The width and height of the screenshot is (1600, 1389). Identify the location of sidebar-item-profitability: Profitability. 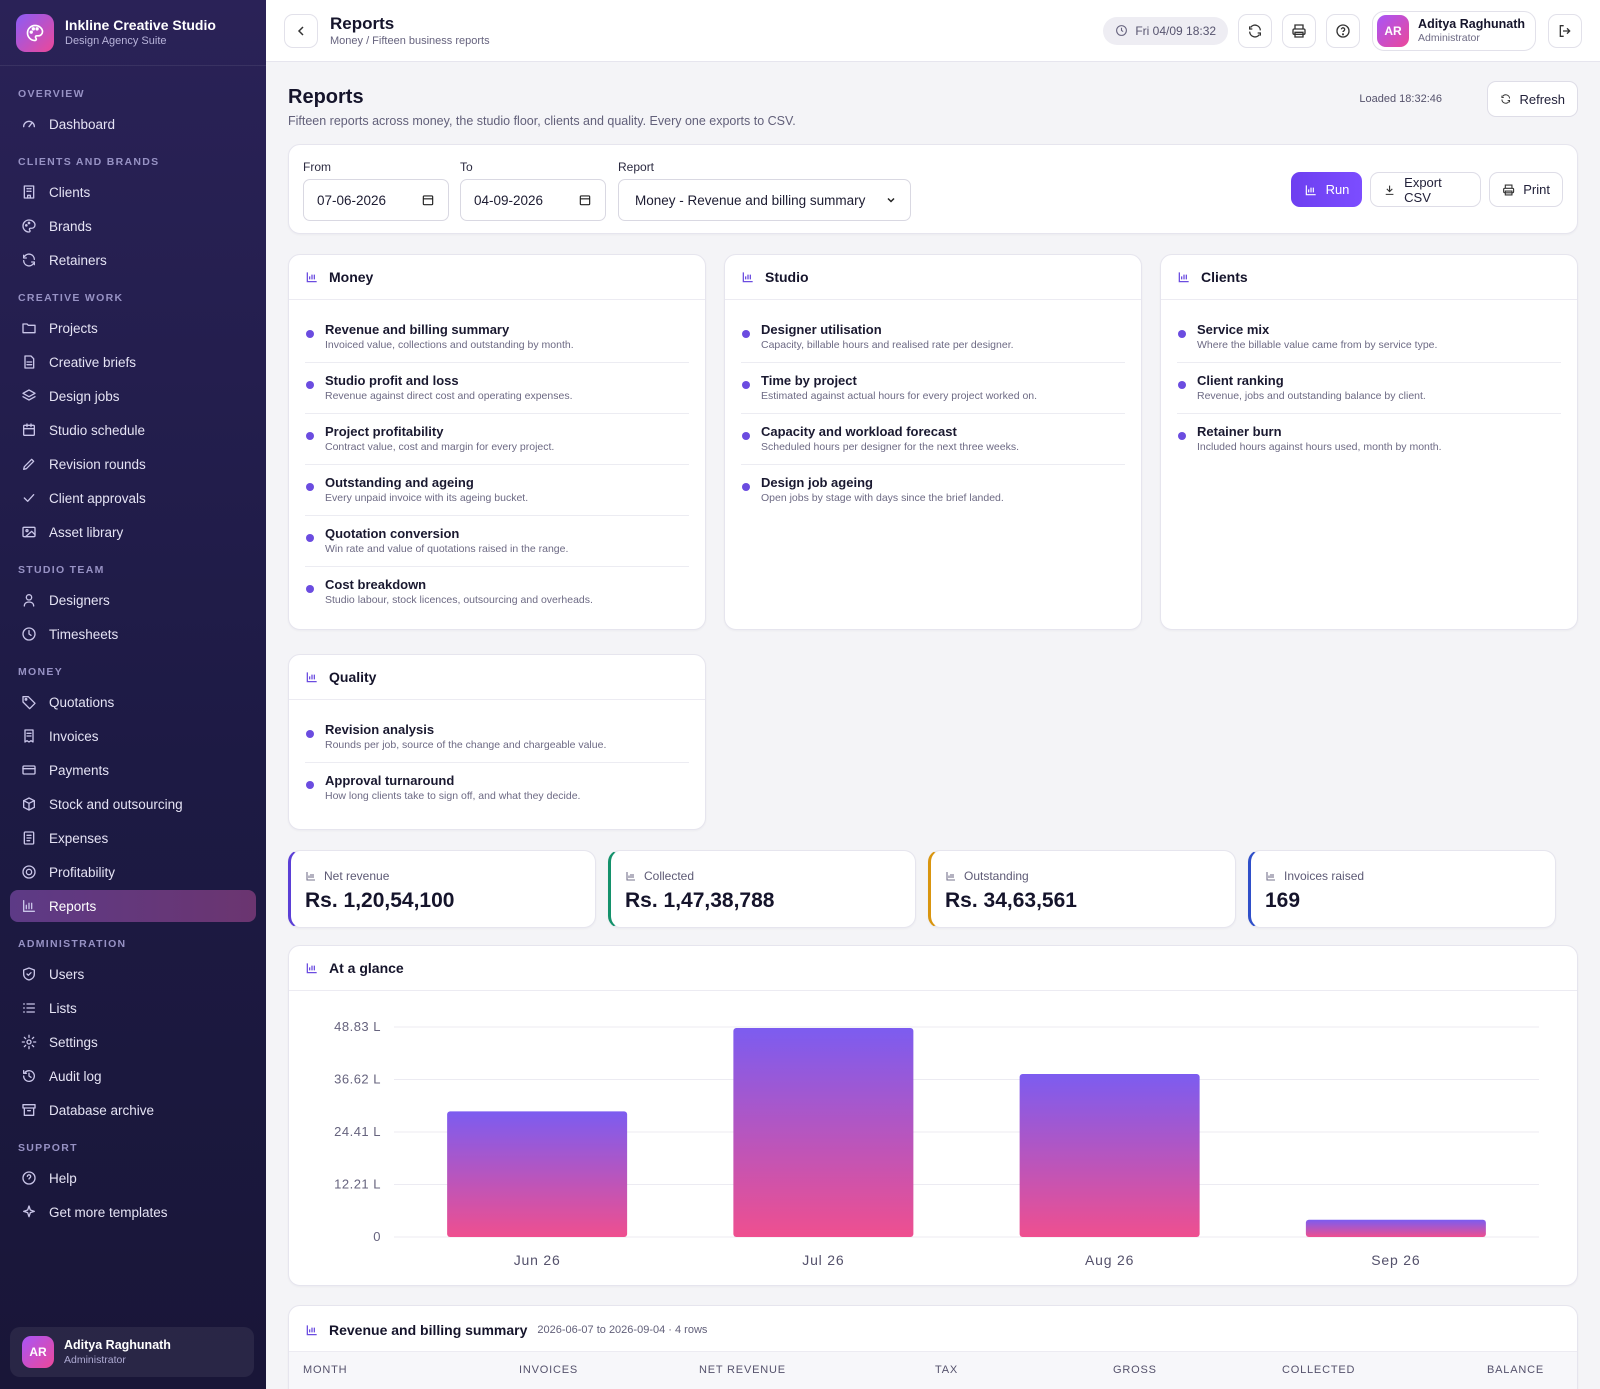
(133, 872).